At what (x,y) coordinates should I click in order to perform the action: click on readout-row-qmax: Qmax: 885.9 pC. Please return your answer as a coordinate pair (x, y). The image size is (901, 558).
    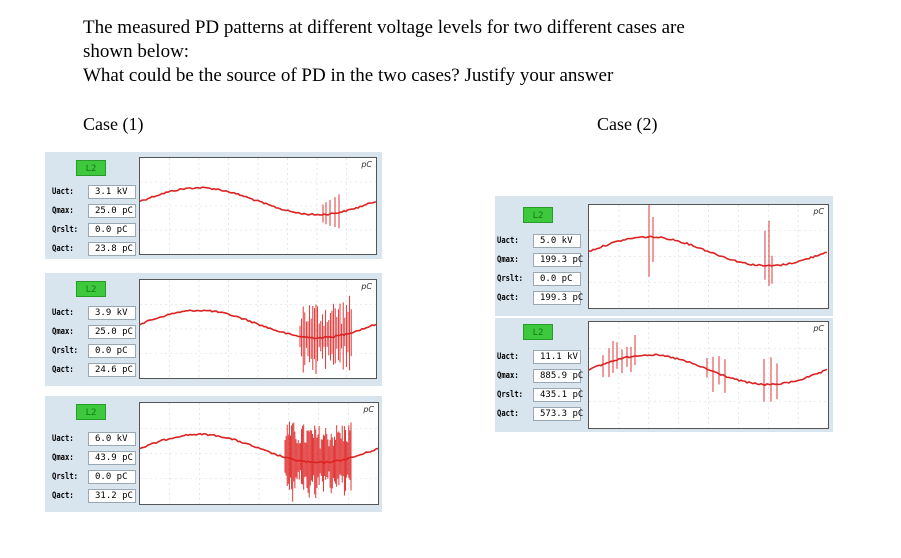
    Looking at the image, I should click on (540, 376).